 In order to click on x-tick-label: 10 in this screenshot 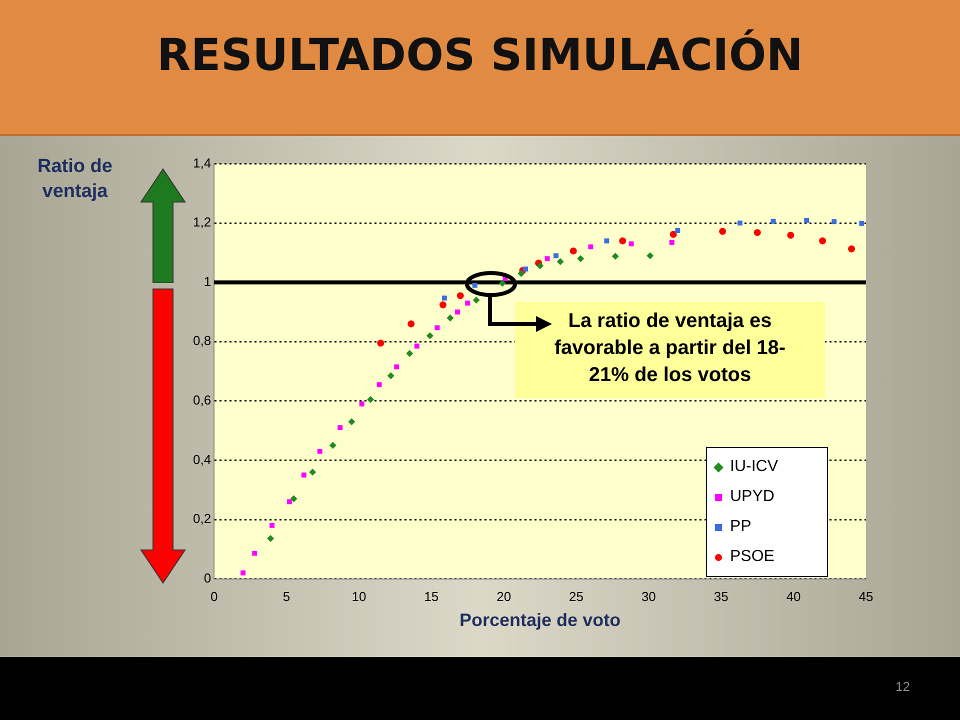, I will do `click(359, 596)`.